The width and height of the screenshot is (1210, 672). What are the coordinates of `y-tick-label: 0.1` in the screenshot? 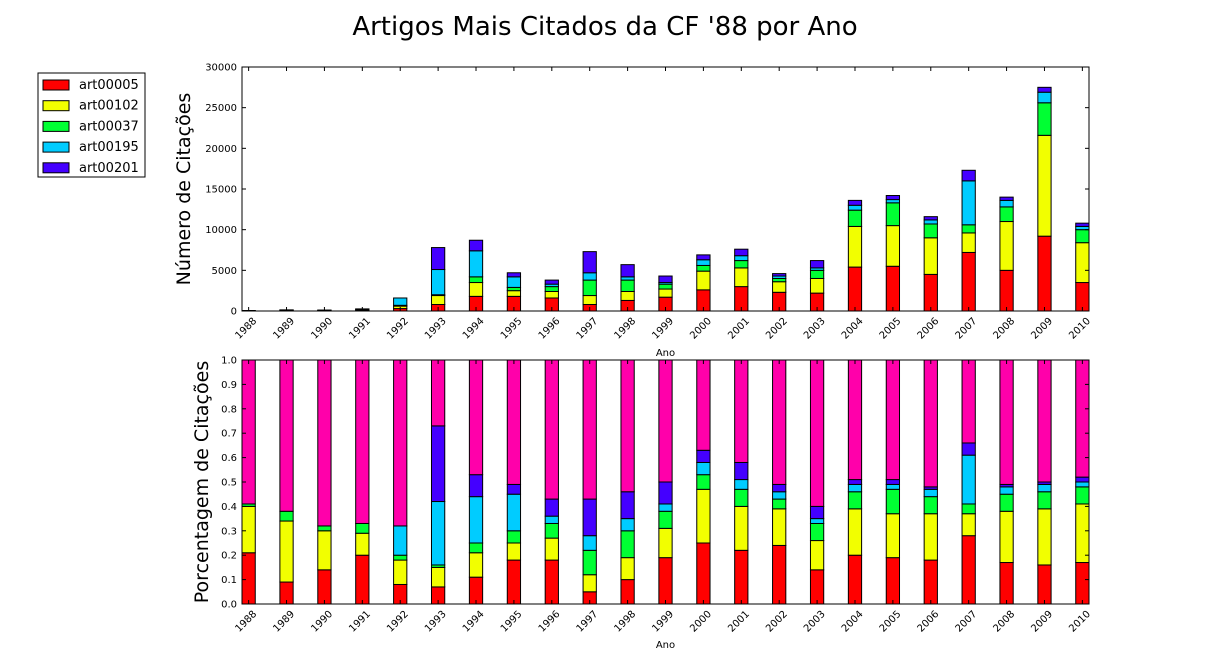 It's located at (229, 580).